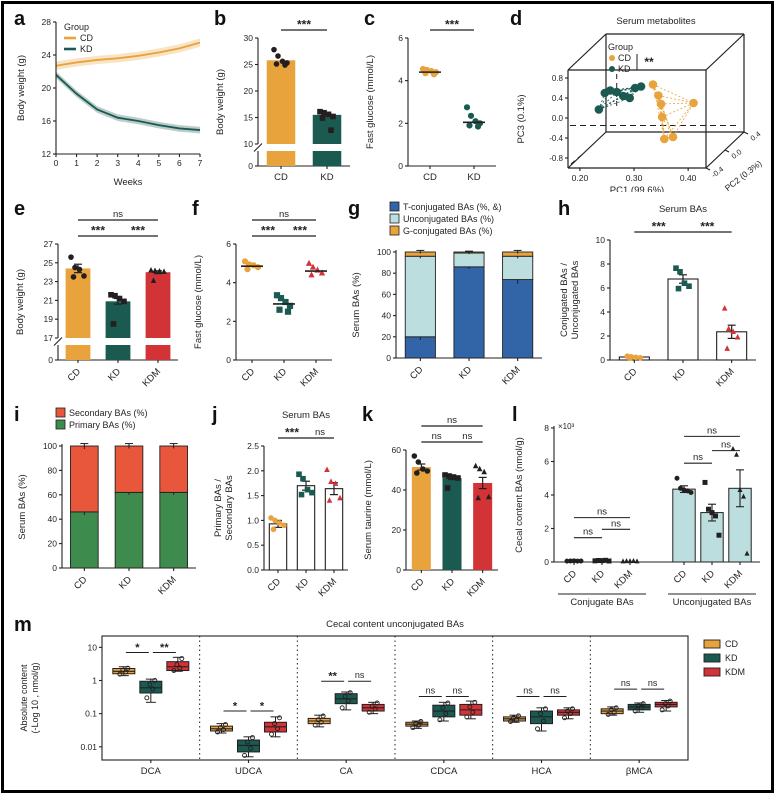 The width and height of the screenshot is (775, 794). I want to click on panel-letter-b: b, so click(220, 19).